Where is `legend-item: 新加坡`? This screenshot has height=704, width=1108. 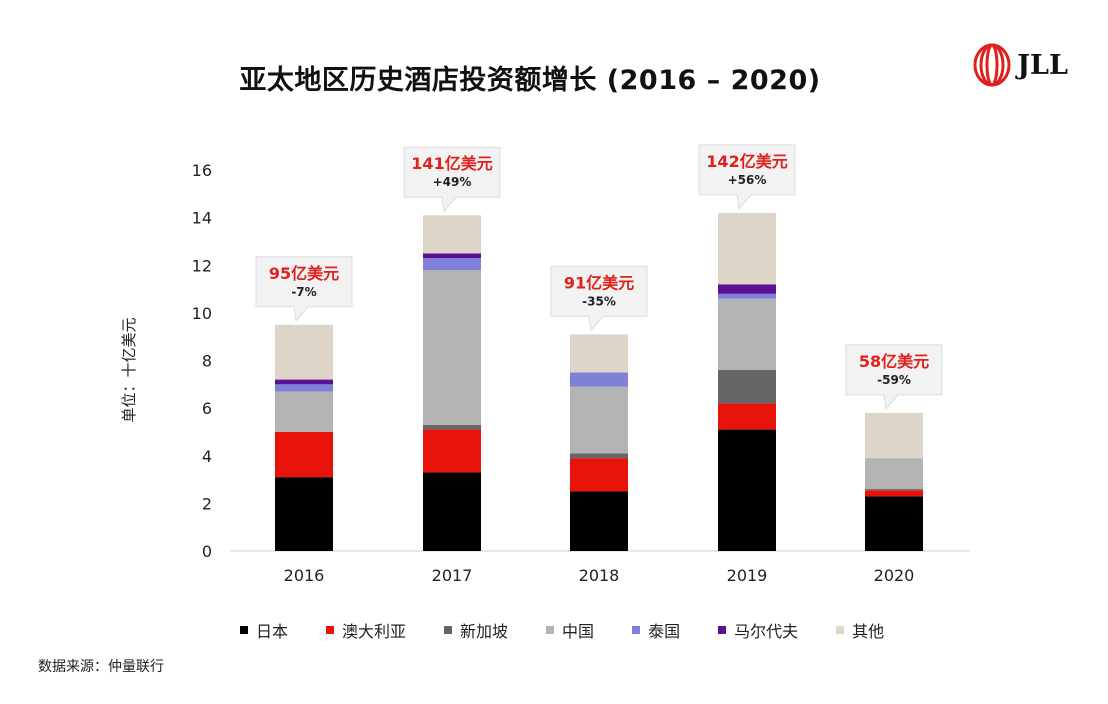
legend-item: 新加坡 is located at coordinates (476, 630).